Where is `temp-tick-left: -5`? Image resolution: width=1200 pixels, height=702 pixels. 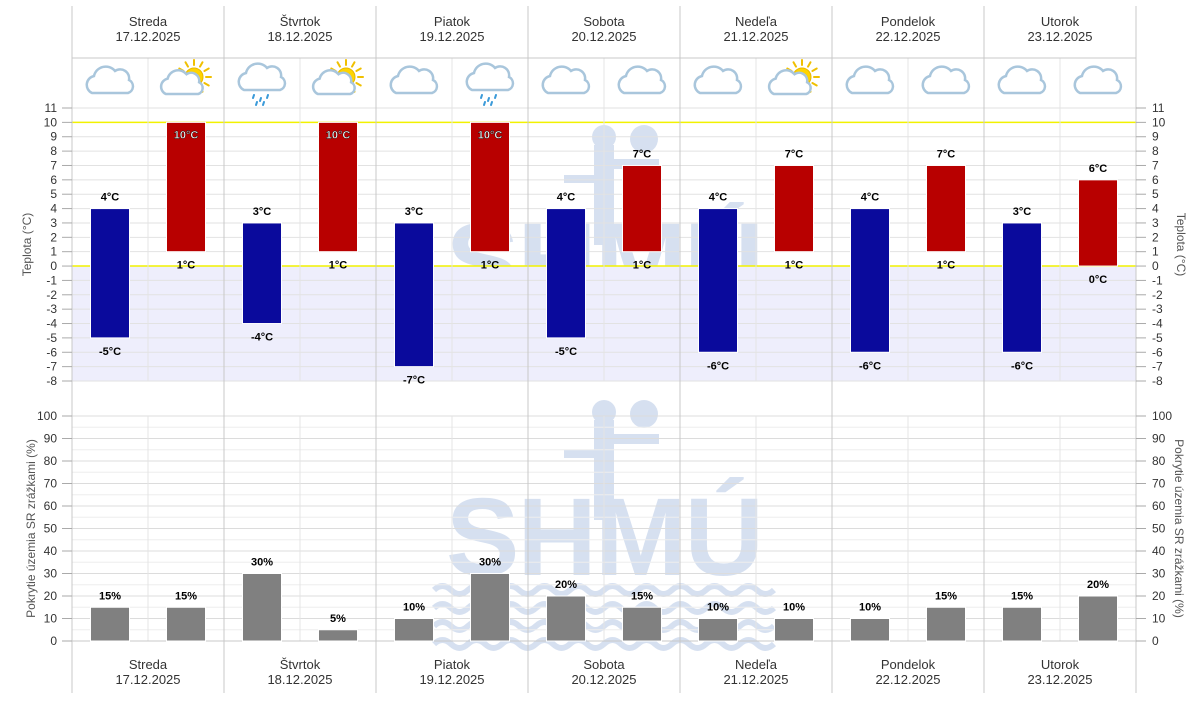
temp-tick-left: -5 is located at coordinates (51, 338).